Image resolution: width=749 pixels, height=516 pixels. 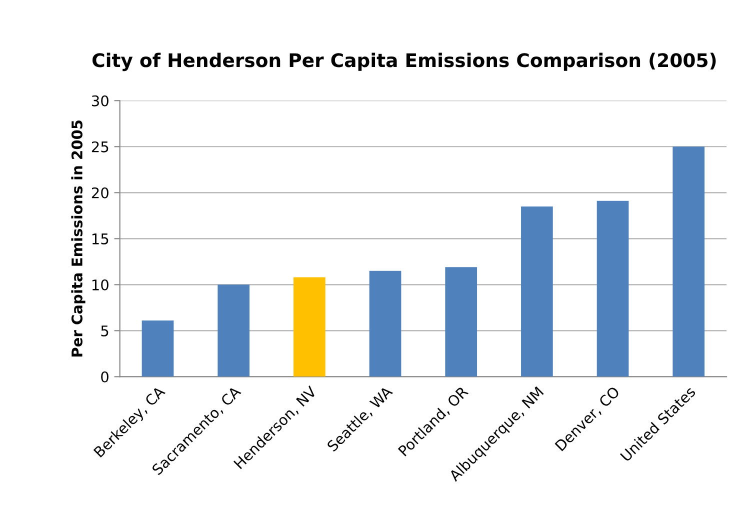 What do you see at coordinates (404, 62) in the screenshot?
I see `chart-title: City of Henderson Per Capita Emissions Comparison (2005)` at bounding box center [404, 62].